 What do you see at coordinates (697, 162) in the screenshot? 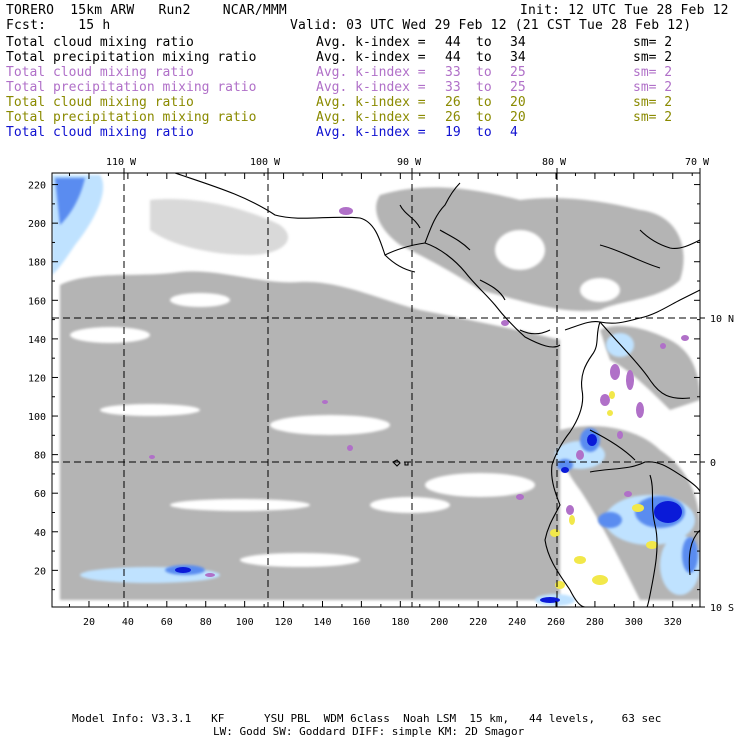
I see `longitude-label: 70 W` at bounding box center [697, 162].